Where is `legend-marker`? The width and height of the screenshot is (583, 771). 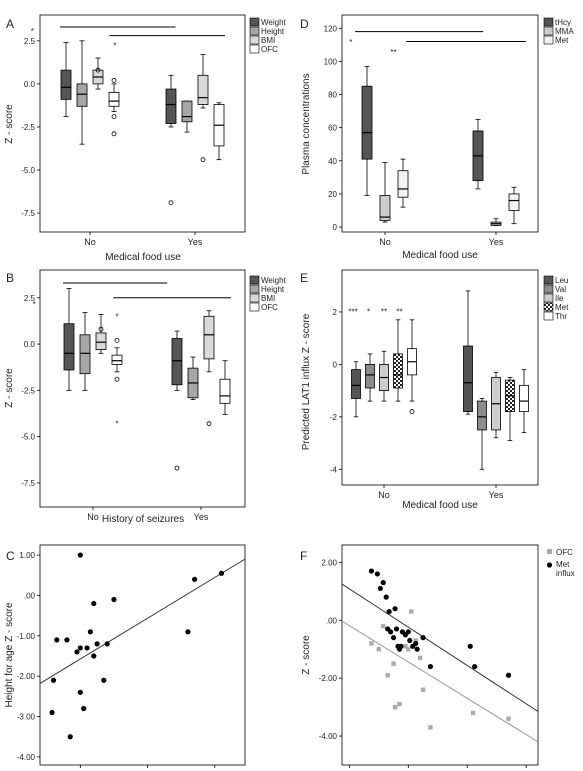
legend-marker is located at coordinates (549, 551).